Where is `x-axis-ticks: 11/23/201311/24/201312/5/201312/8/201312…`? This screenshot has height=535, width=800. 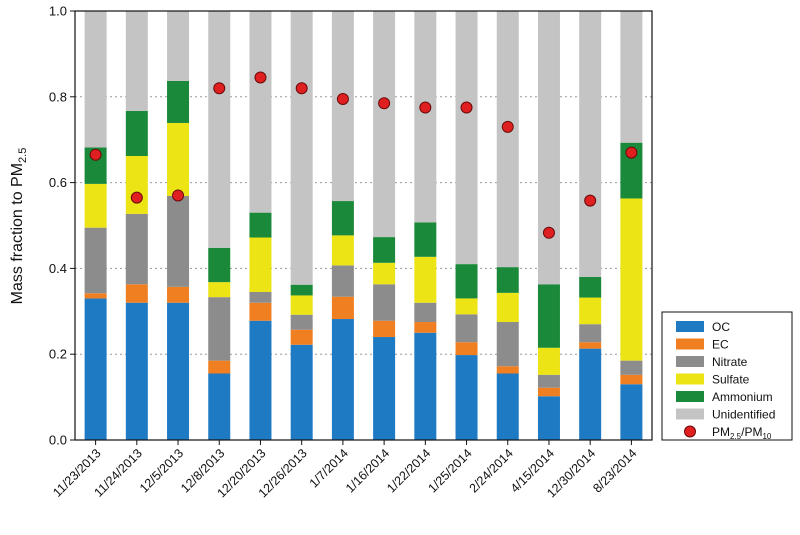
x-axis-ticks: 11/23/201311/24/201312/5/201312/8/201312… is located at coordinates (345, 470).